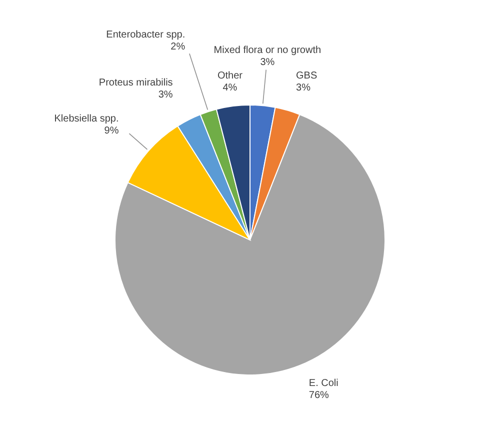 The width and height of the screenshot is (496, 436). Describe the element at coordinates (319, 395) in the screenshot. I see `data-label: 76%` at that location.